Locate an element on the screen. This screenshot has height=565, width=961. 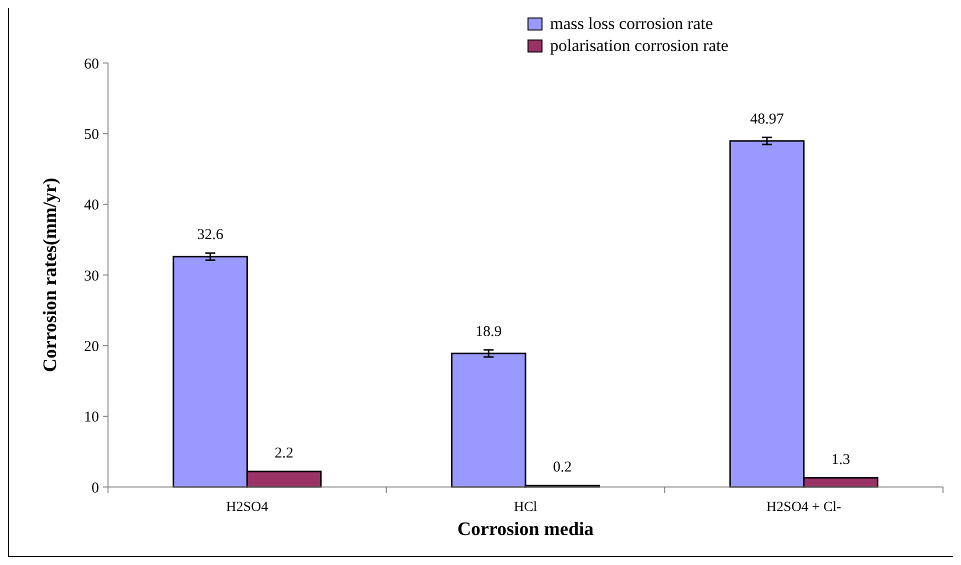
data-label: 2.2 is located at coordinates (284, 453).